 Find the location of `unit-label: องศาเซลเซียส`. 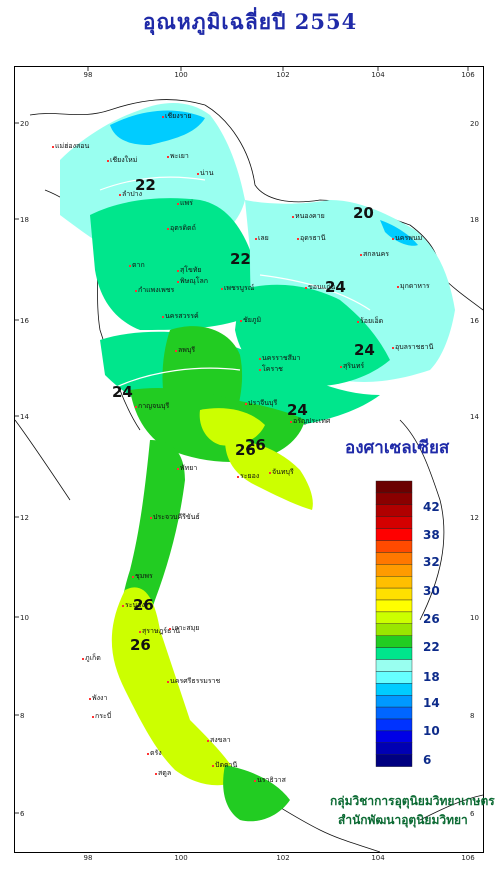

unit-label: องศาเซลเซียส is located at coordinates (397, 447).